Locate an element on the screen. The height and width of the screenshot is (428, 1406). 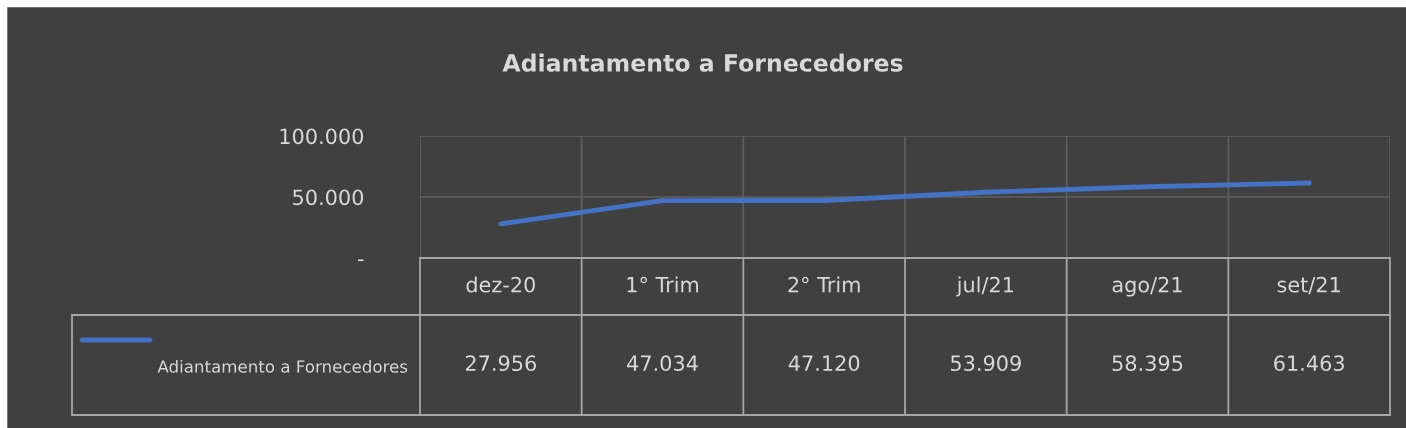
y-tick-label: 50.000 is located at coordinates (328, 197).